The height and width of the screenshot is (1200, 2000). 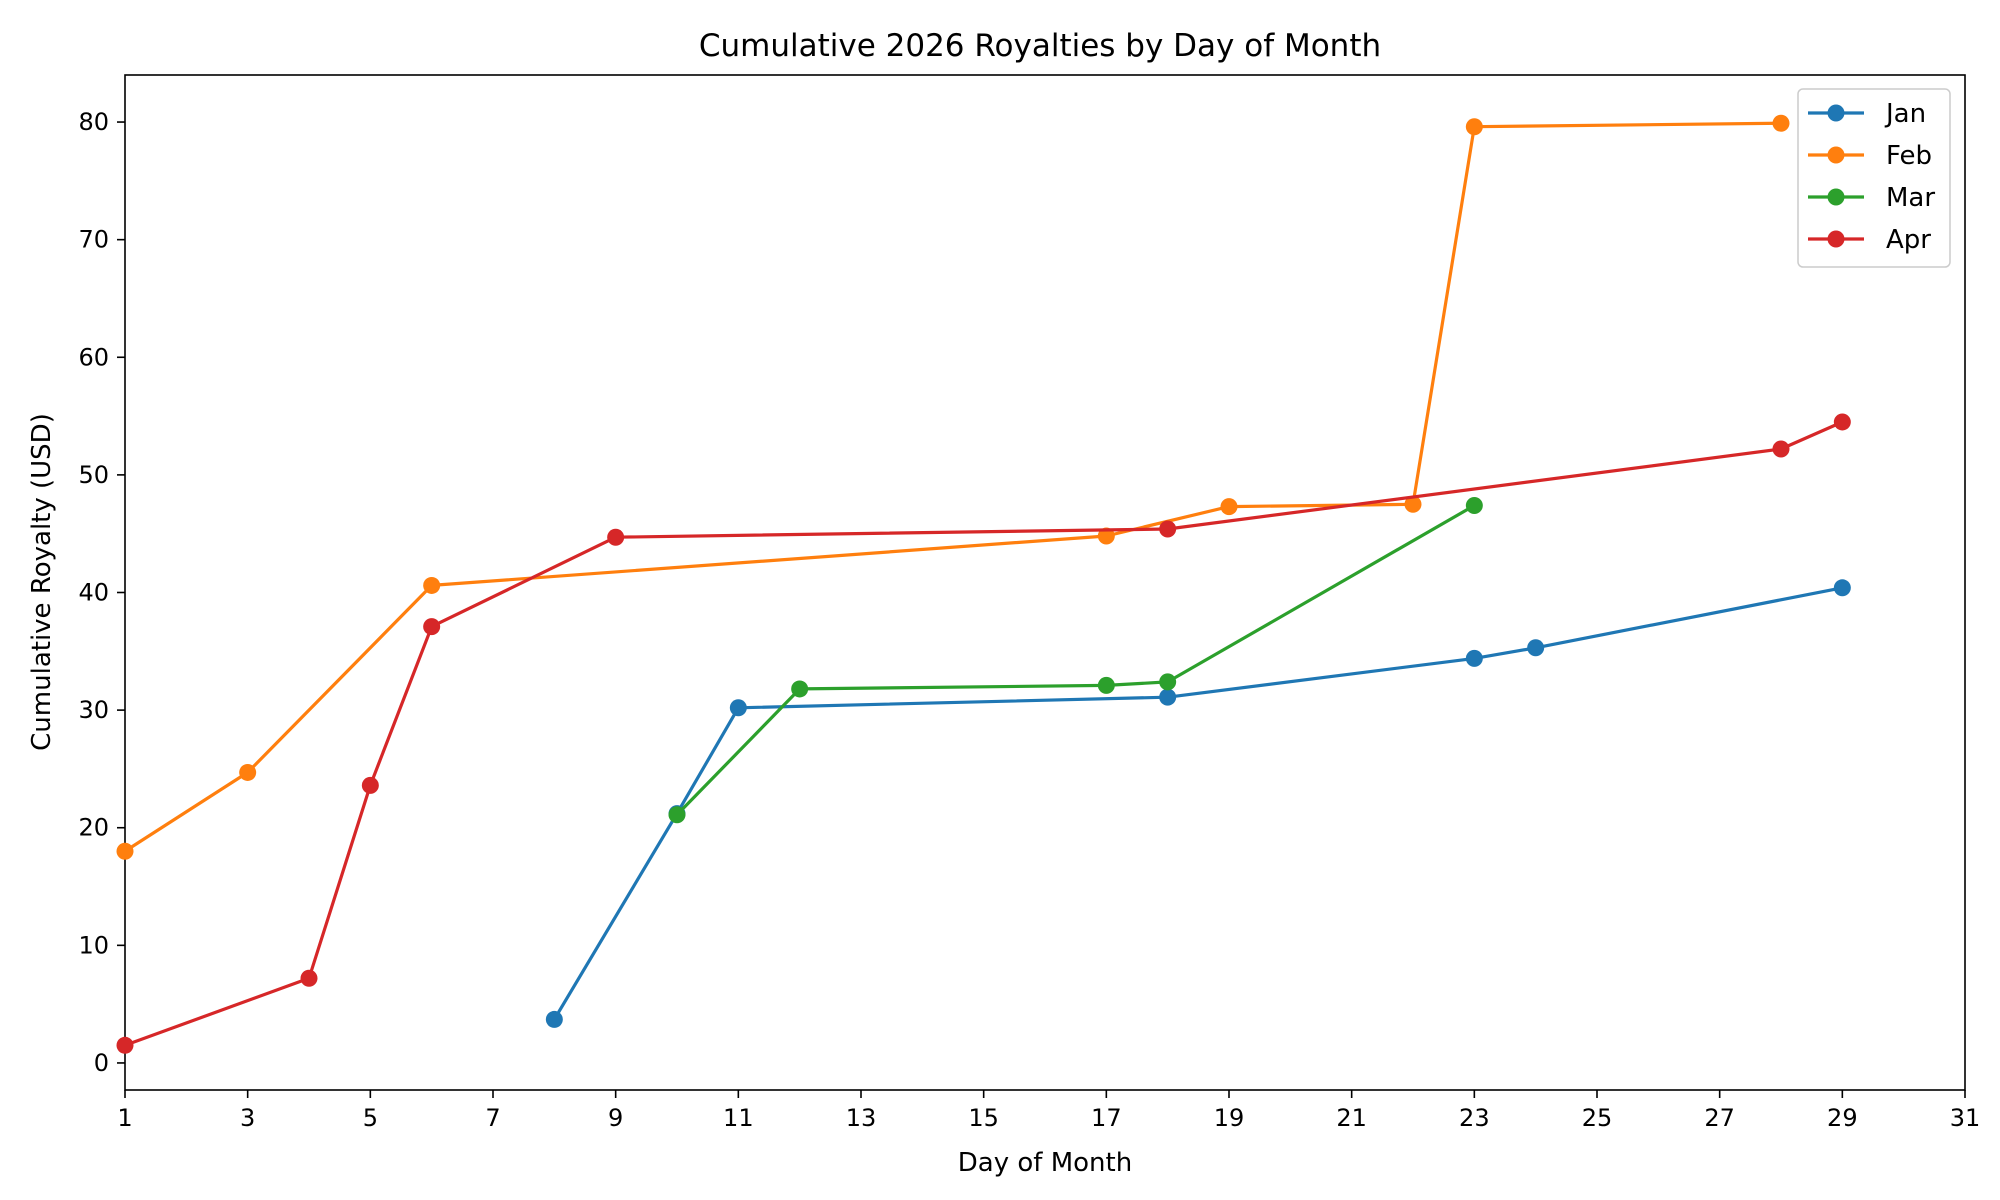 What do you see at coordinates (247, 1118) in the screenshot?
I see `x-tick-label: 3` at bounding box center [247, 1118].